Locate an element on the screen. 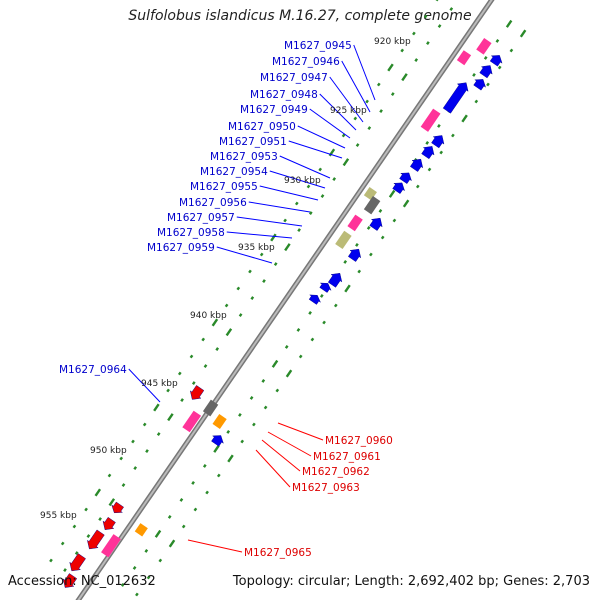 The height and width of the screenshot is (600, 600). forward-gene-label: M1627_0959 is located at coordinates (181, 248).